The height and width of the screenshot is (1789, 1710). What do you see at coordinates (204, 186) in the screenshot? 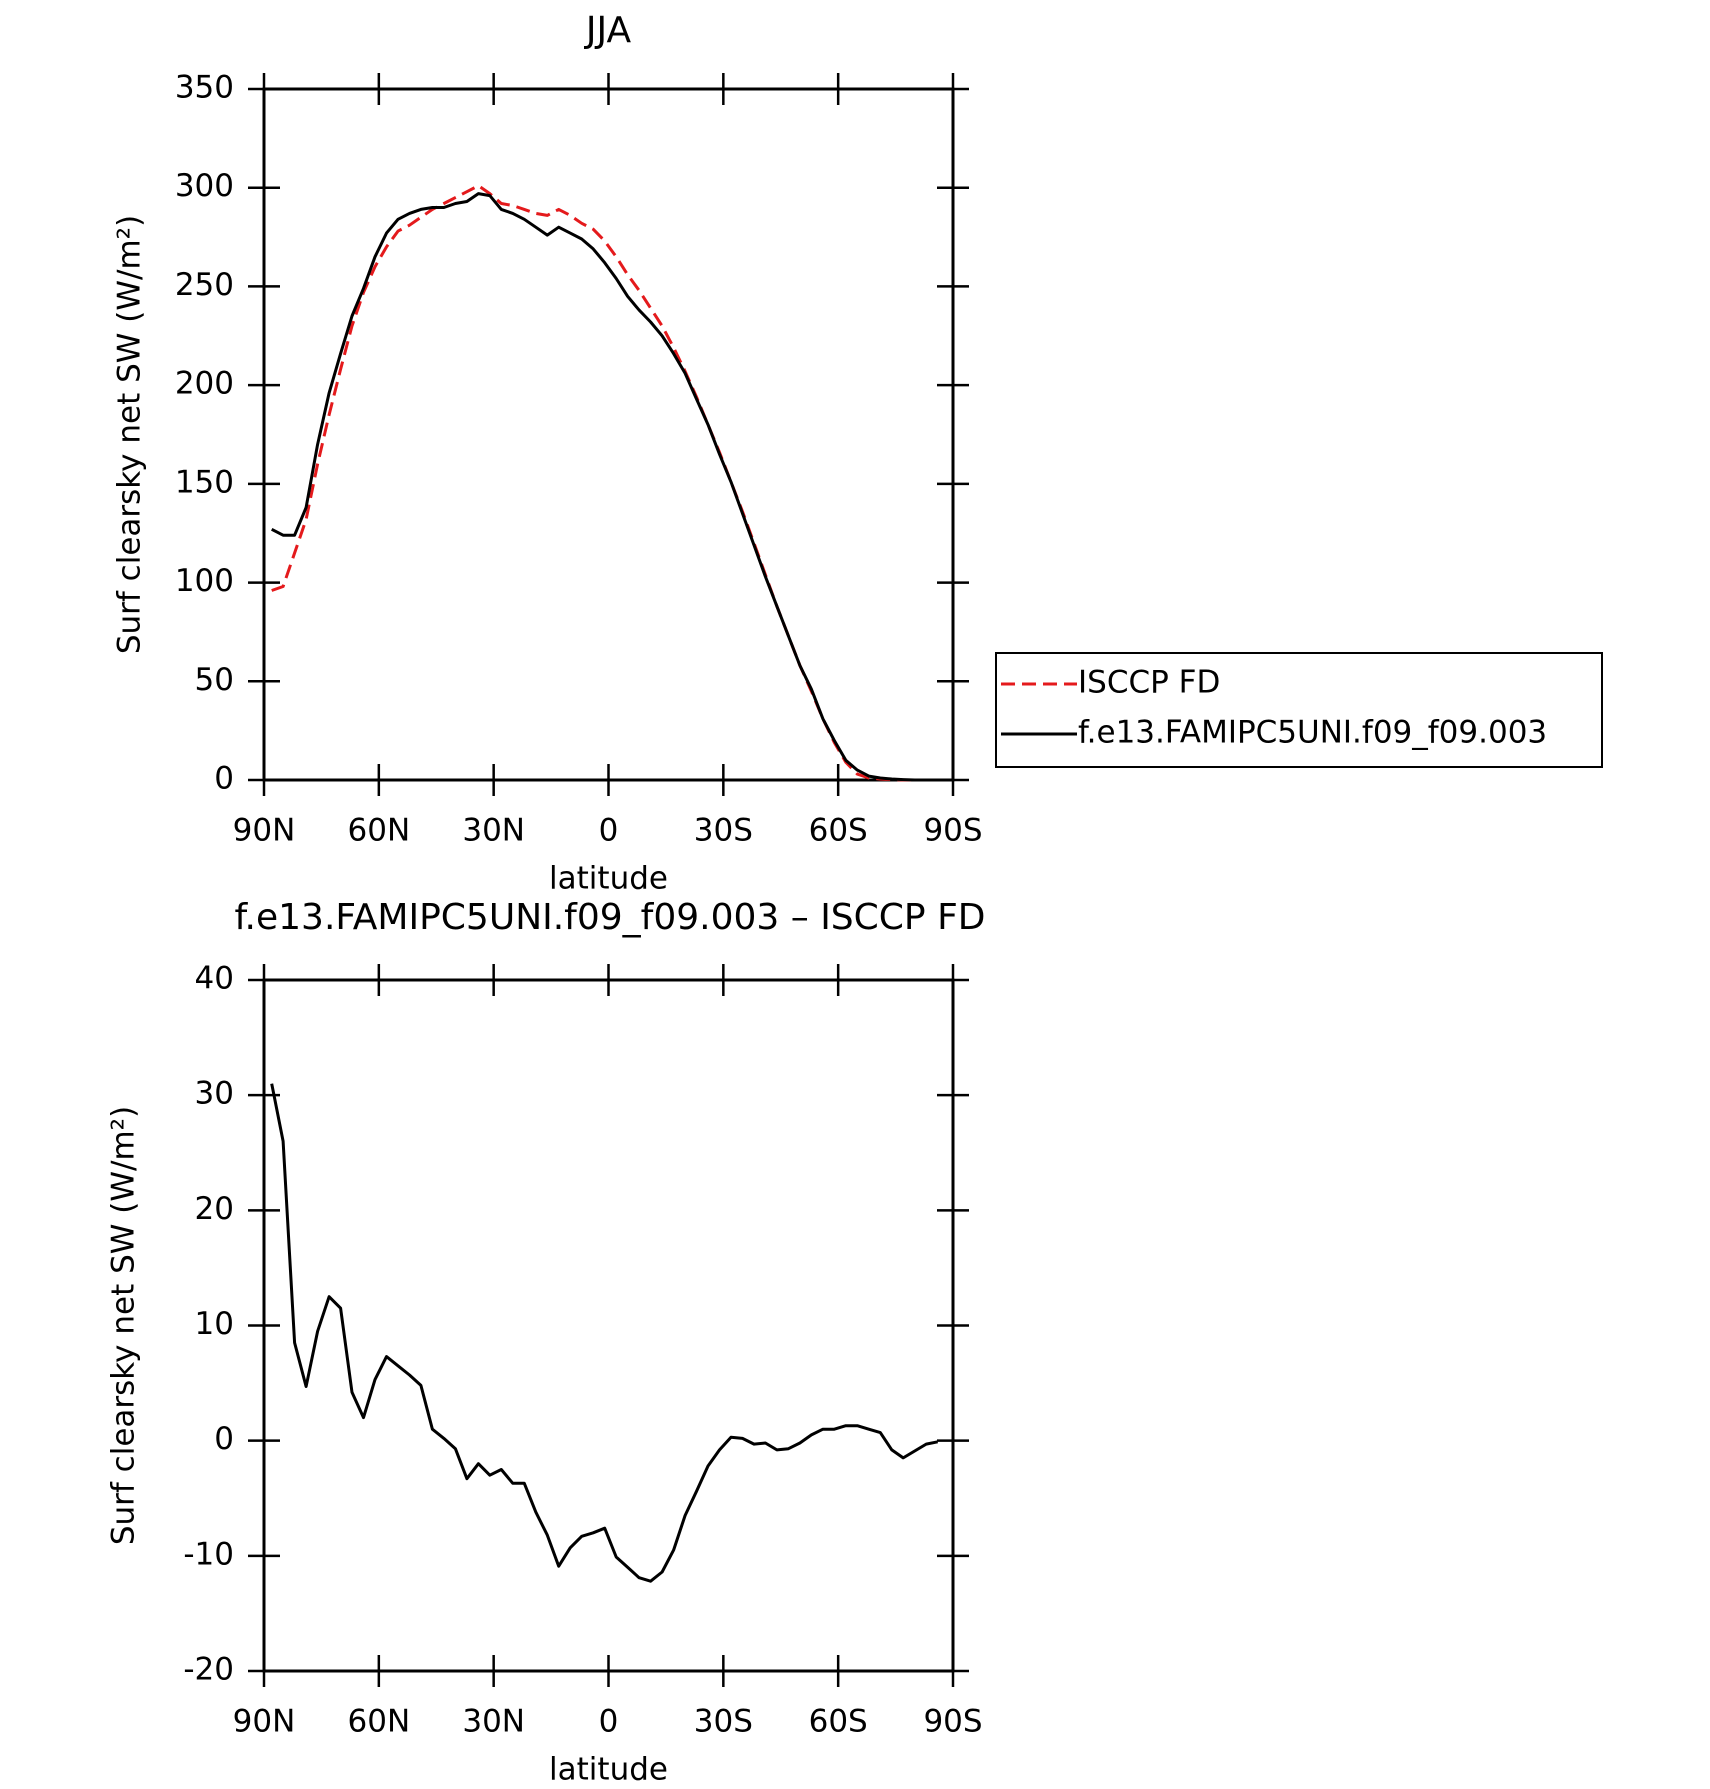
I see `y-tick-label: 300` at bounding box center [204, 186].